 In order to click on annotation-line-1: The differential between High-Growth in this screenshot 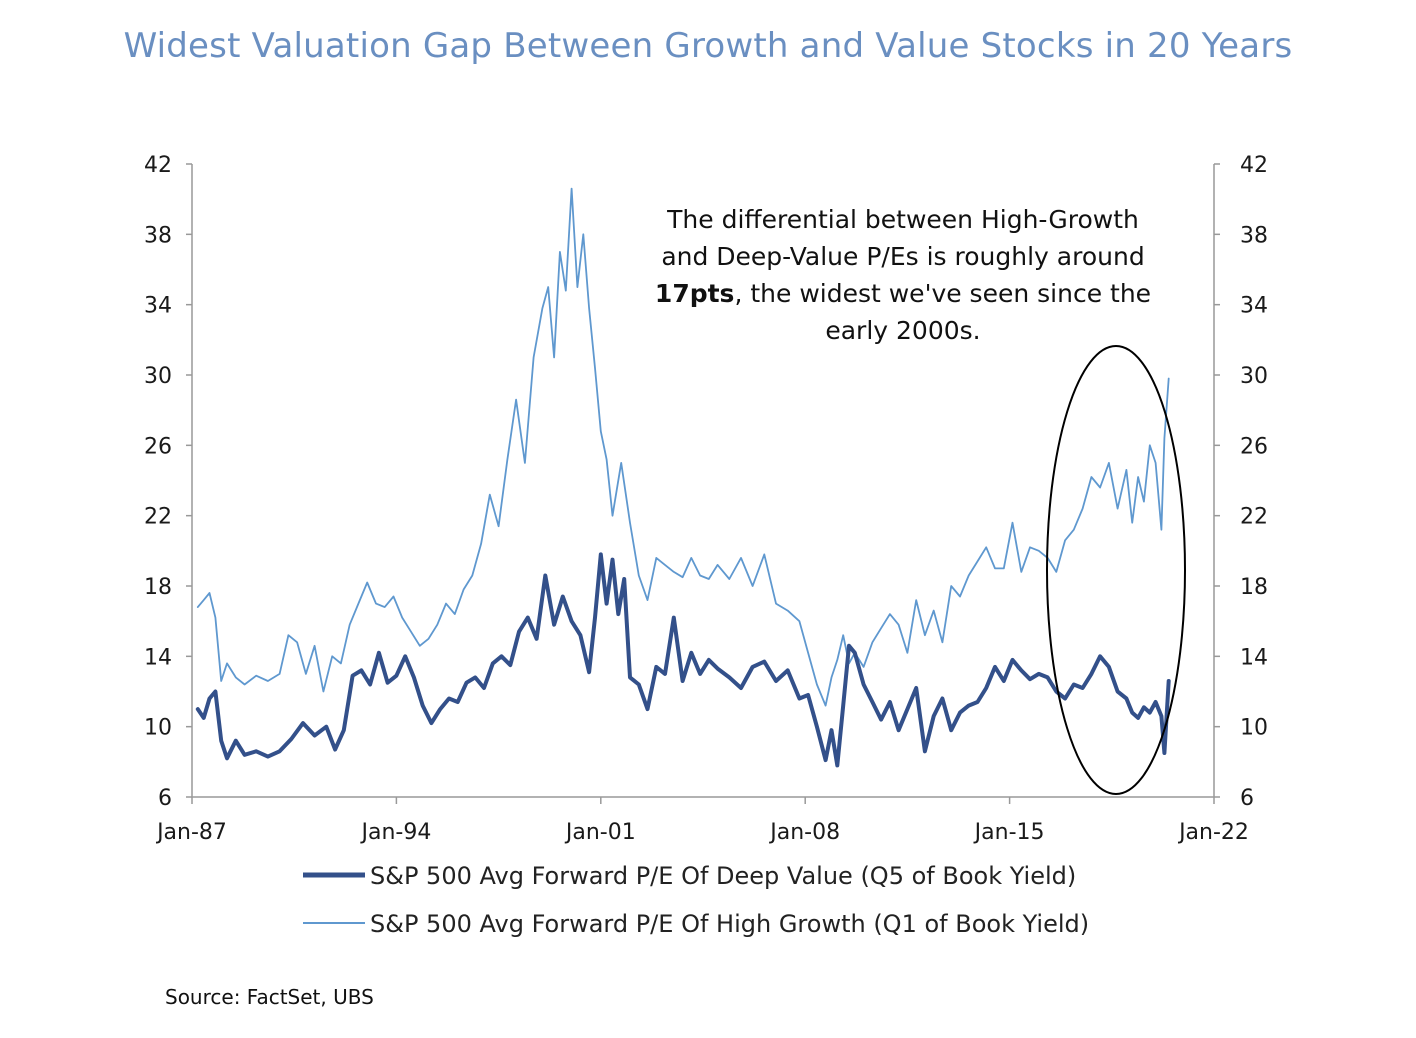, I will do `click(902, 219)`.